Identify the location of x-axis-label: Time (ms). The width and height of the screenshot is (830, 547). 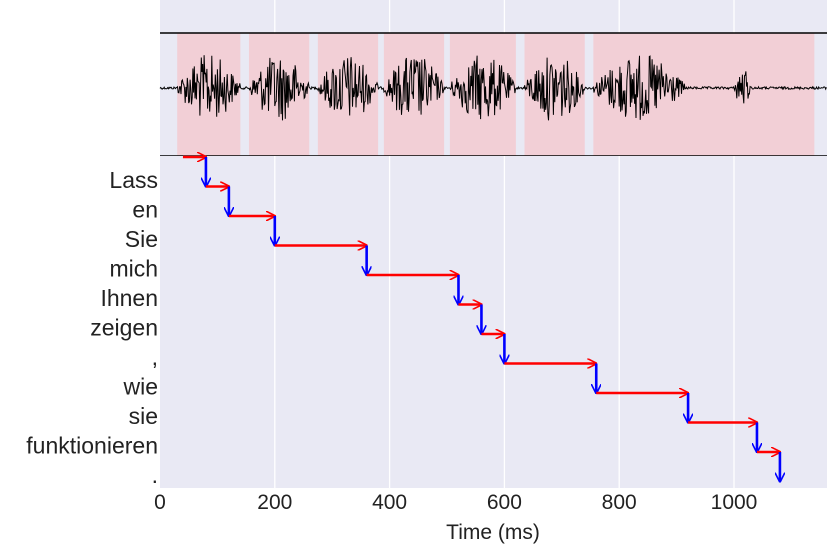
(493, 532).